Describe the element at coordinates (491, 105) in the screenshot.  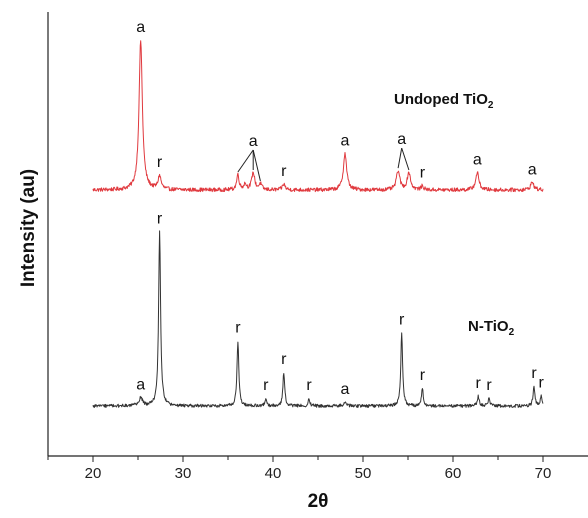
I see `series-label-undoped-subscript: 2` at that location.